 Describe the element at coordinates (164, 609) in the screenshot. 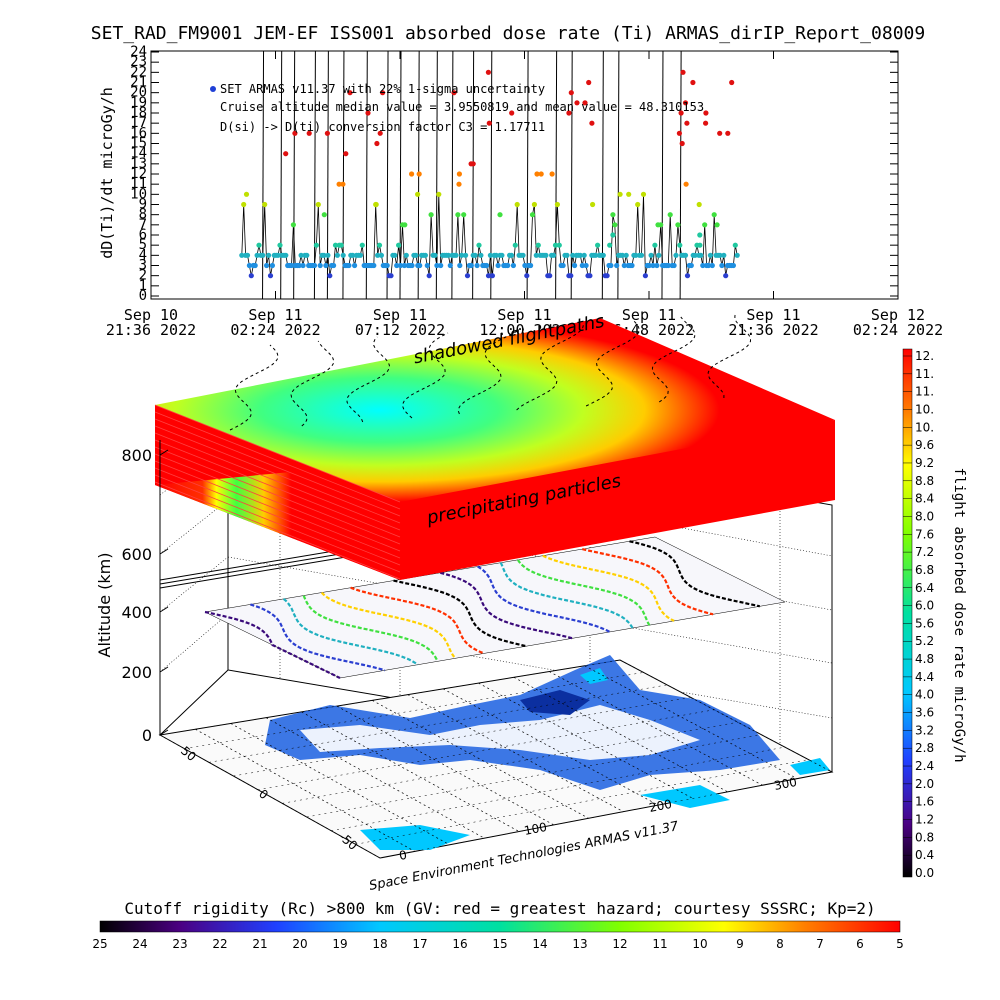

I see `altitude-tick` at that location.